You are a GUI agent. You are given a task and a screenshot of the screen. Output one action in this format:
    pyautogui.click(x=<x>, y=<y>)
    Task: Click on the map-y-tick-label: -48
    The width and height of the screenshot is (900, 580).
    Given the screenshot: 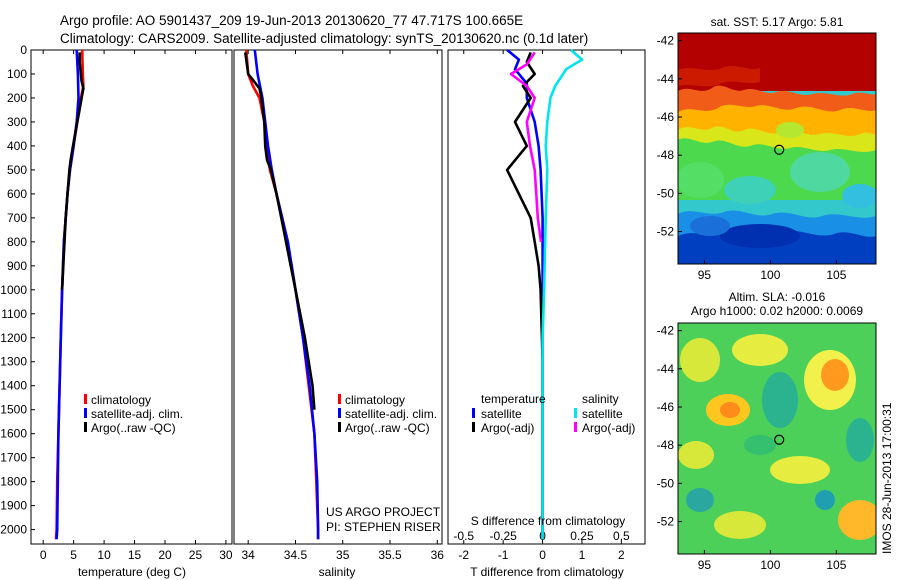 What is the action you would take?
    pyautogui.click(x=666, y=445)
    